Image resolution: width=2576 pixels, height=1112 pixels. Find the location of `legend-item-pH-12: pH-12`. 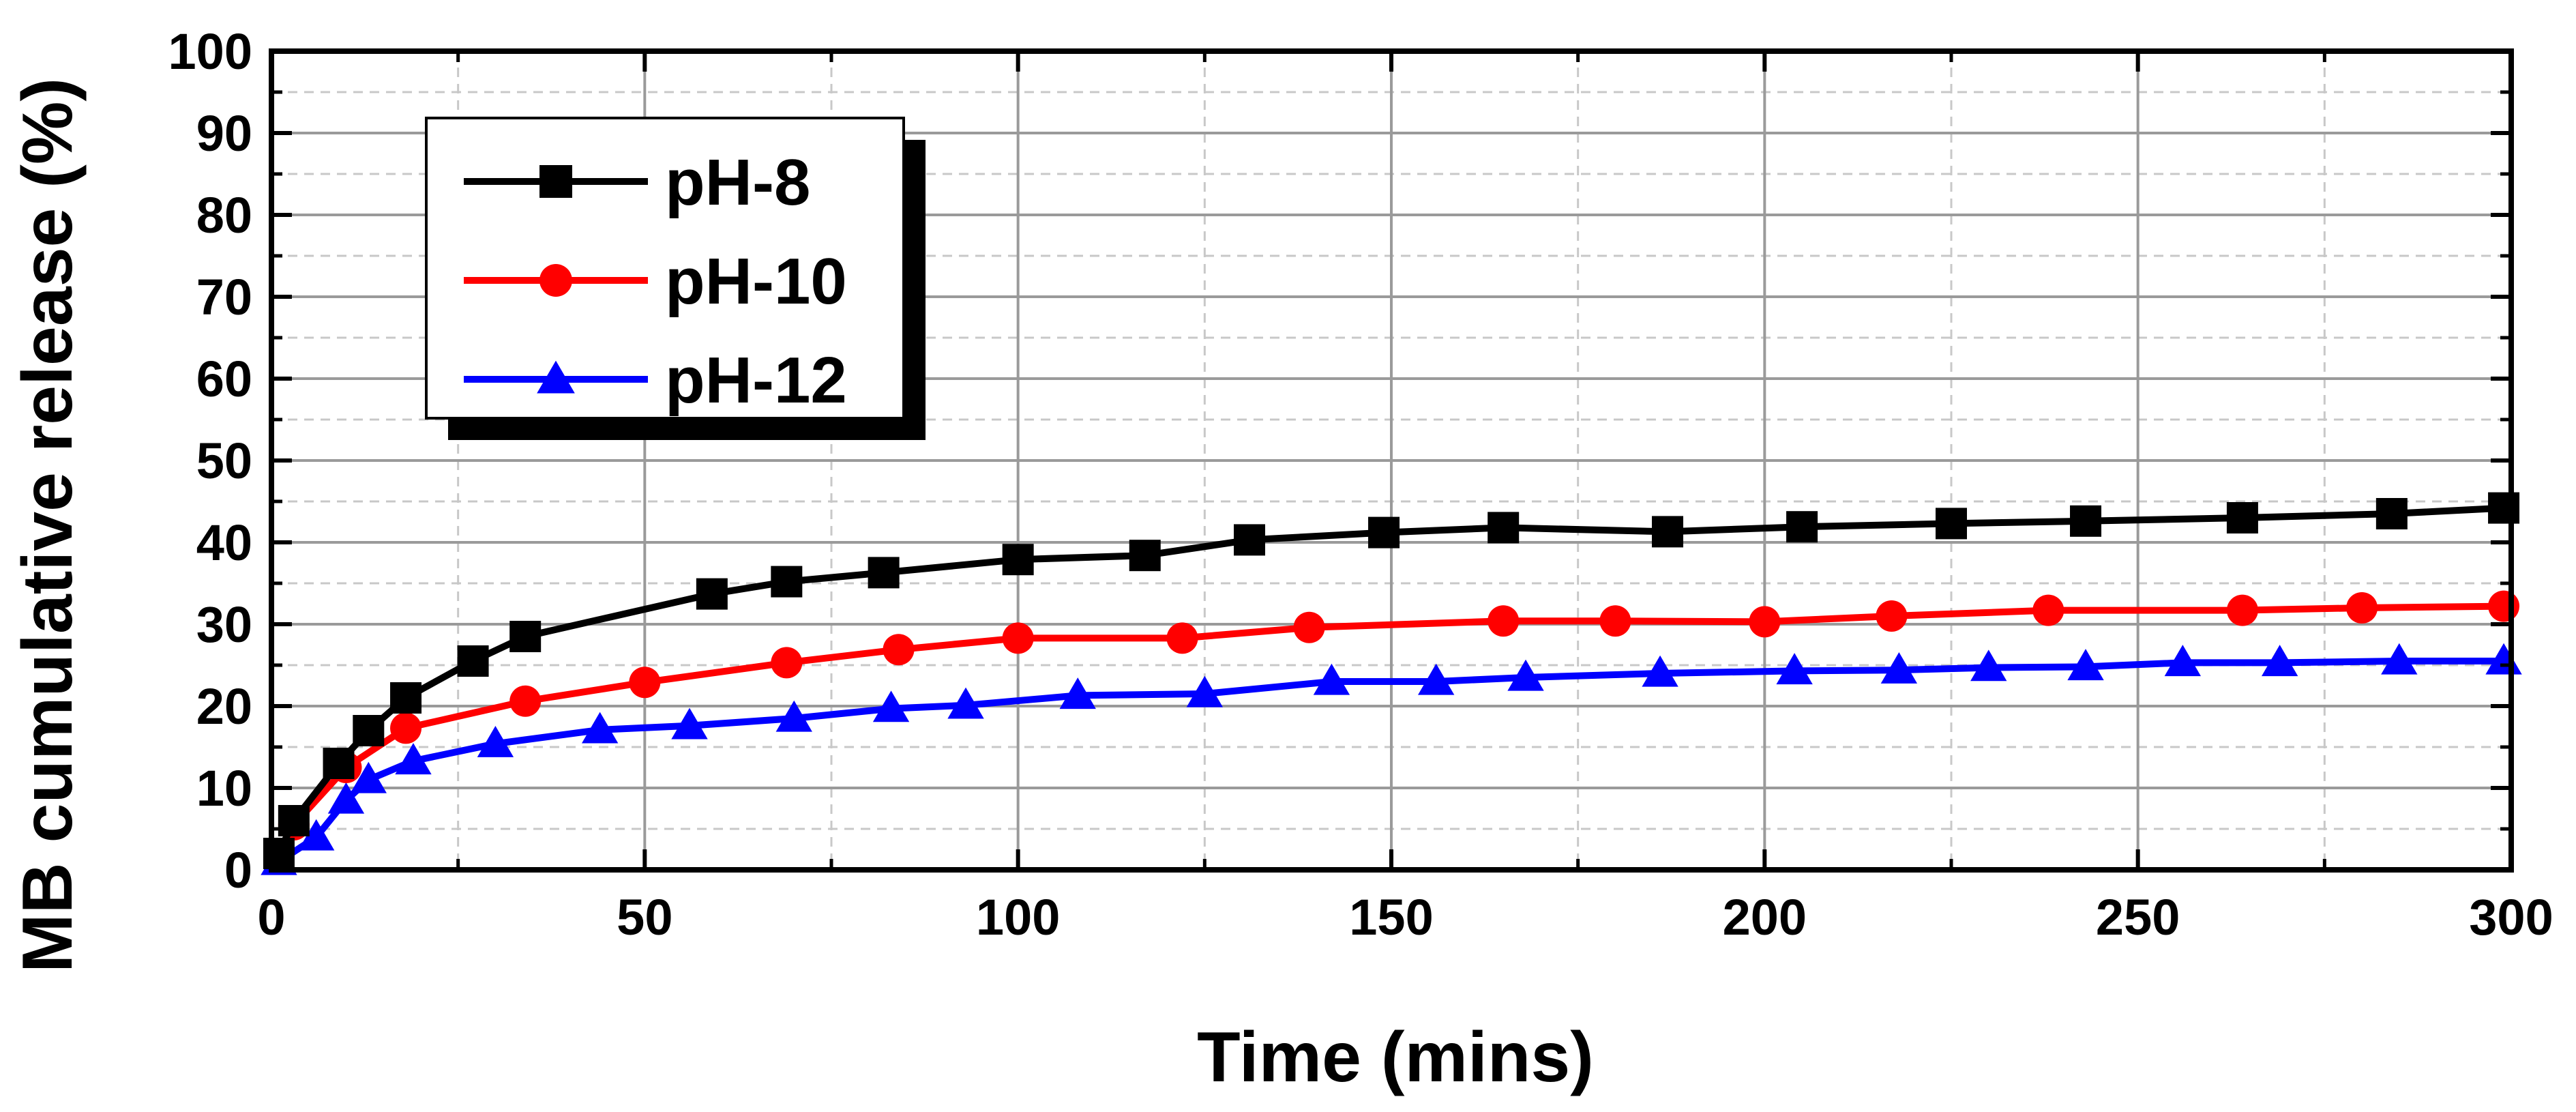

legend-item-pH-12: pH-12 is located at coordinates (655, 380).